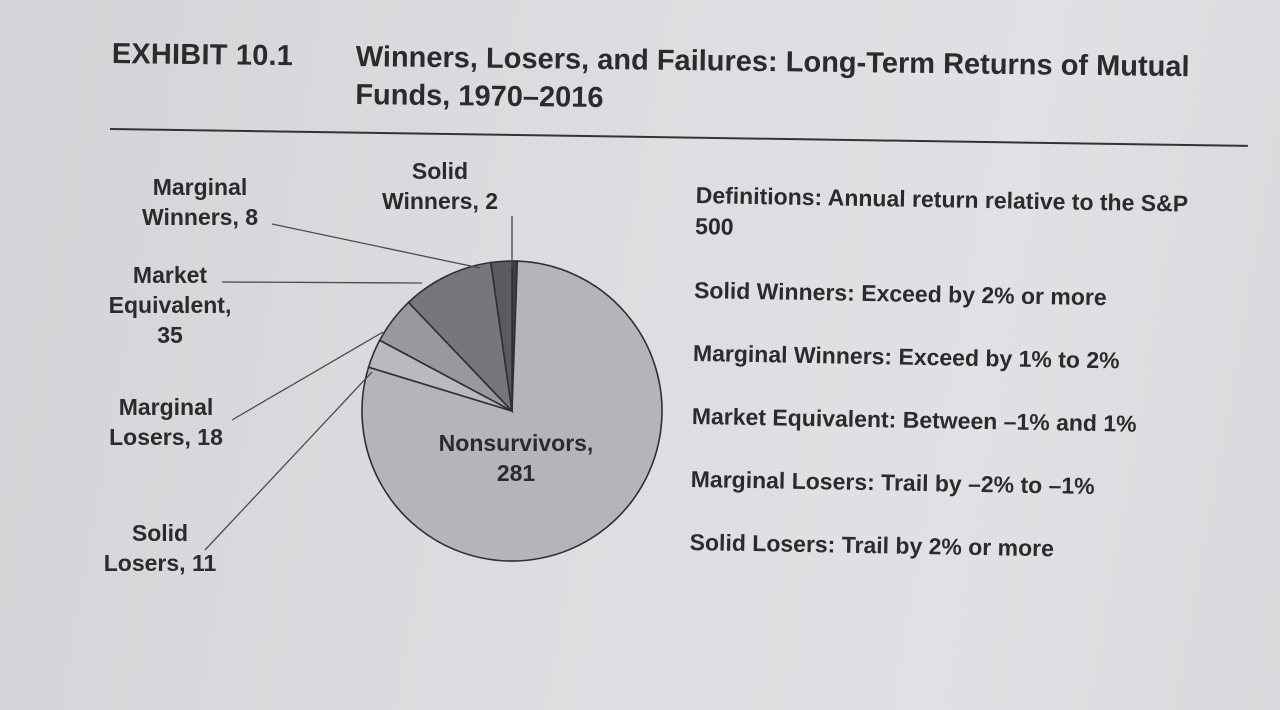 The height and width of the screenshot is (710, 1280). I want to click on definition-marginal-losers: Marginal Losers: Trail by –2% to –1%, so click(892, 482).